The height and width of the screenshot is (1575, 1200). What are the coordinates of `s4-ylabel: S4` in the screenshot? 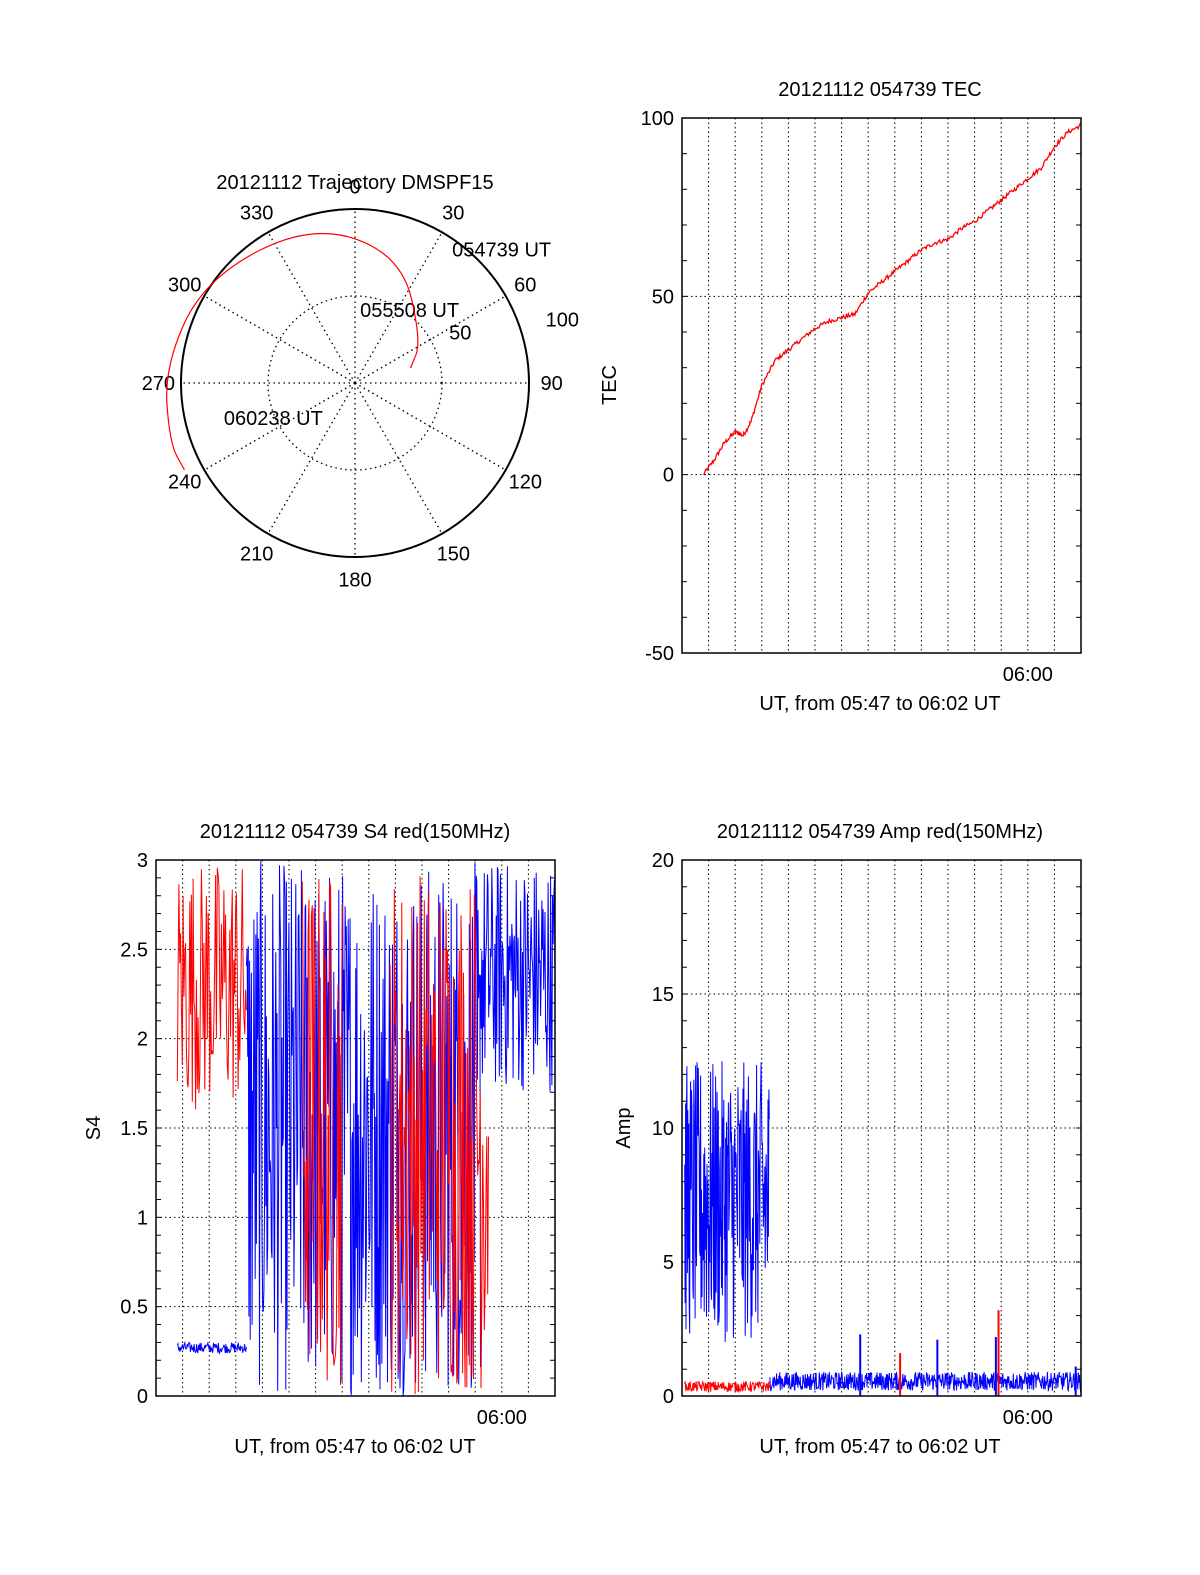 It's located at (94, 1128).